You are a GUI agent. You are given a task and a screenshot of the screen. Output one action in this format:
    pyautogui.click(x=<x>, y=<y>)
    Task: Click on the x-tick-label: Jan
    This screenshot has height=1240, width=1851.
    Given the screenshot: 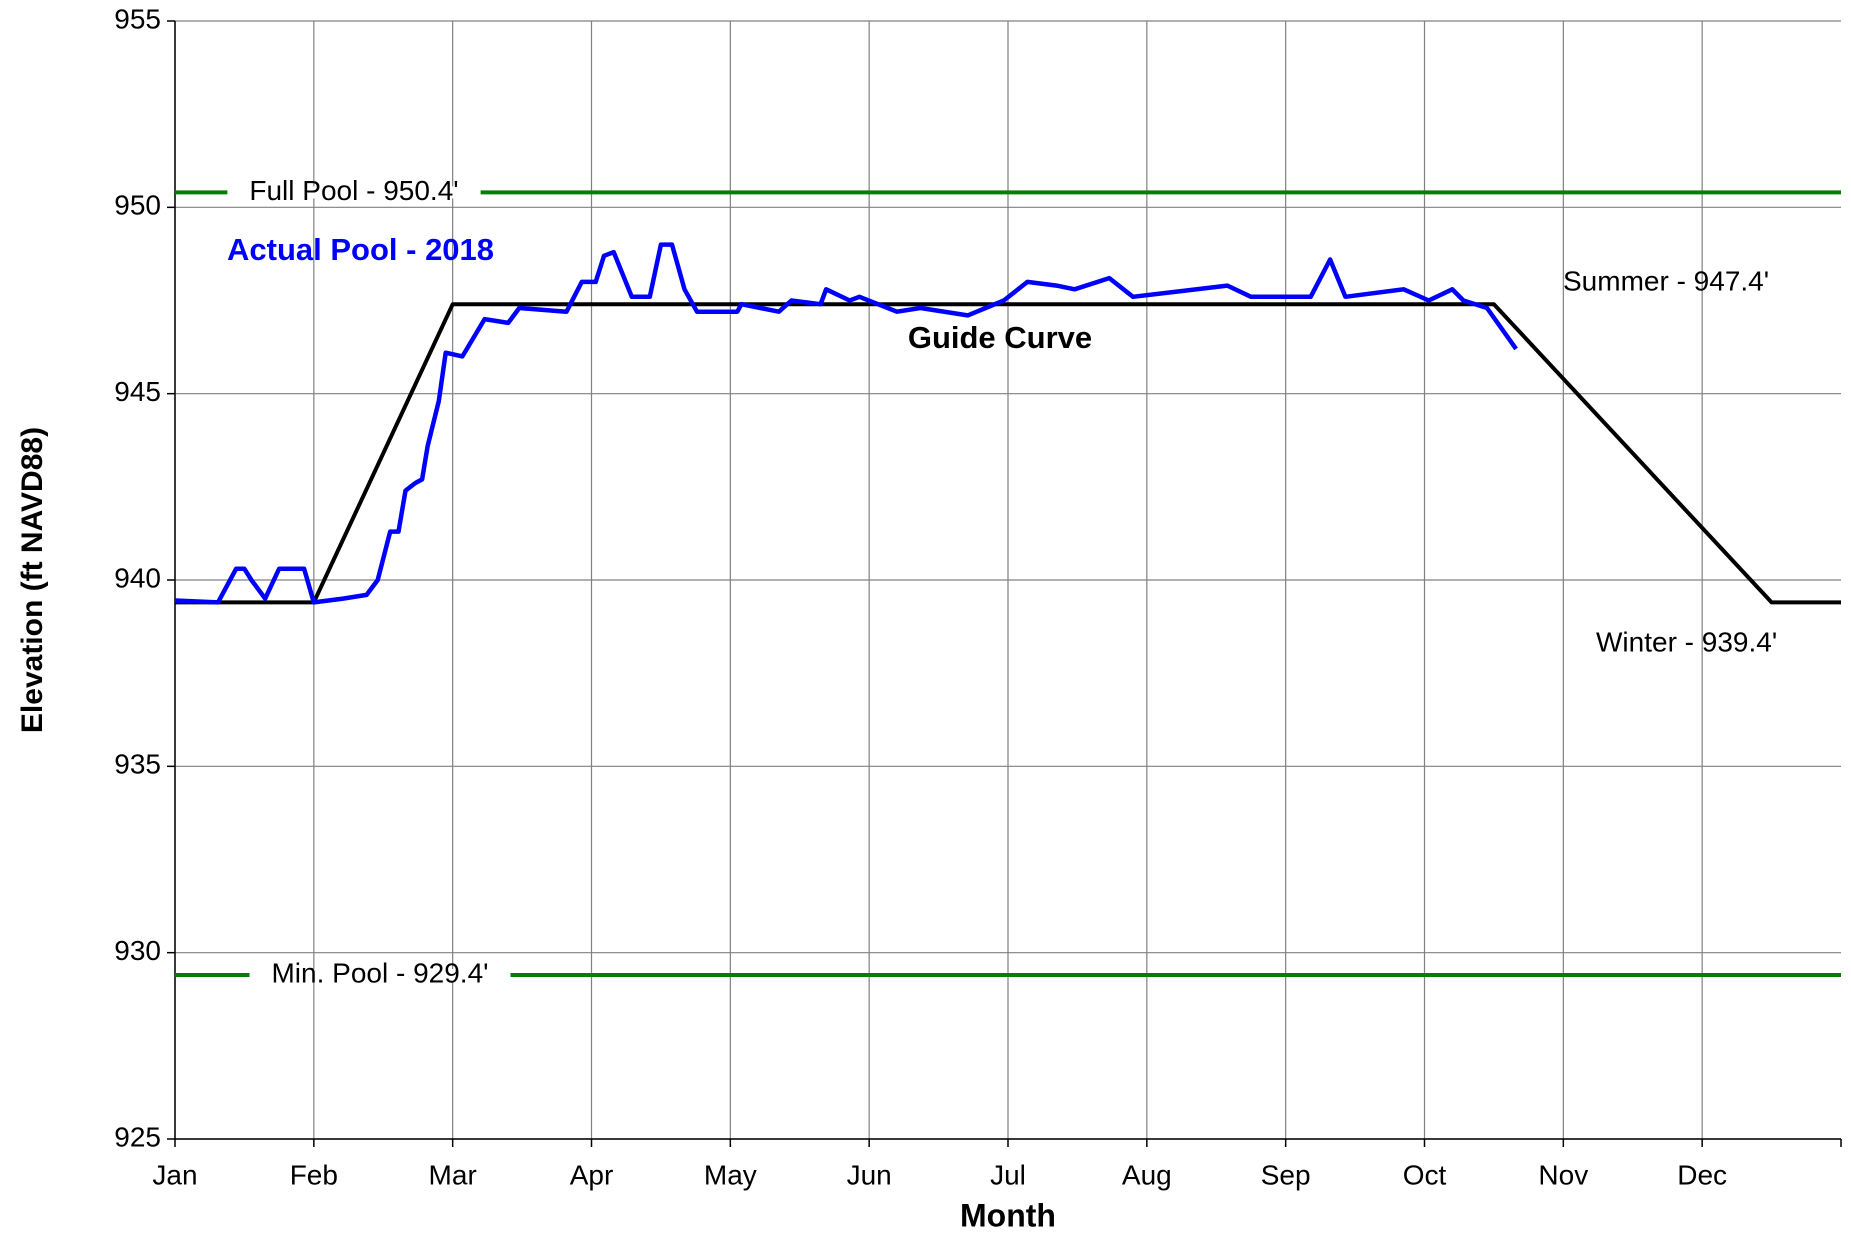 What is the action you would take?
    pyautogui.click(x=174, y=1174)
    